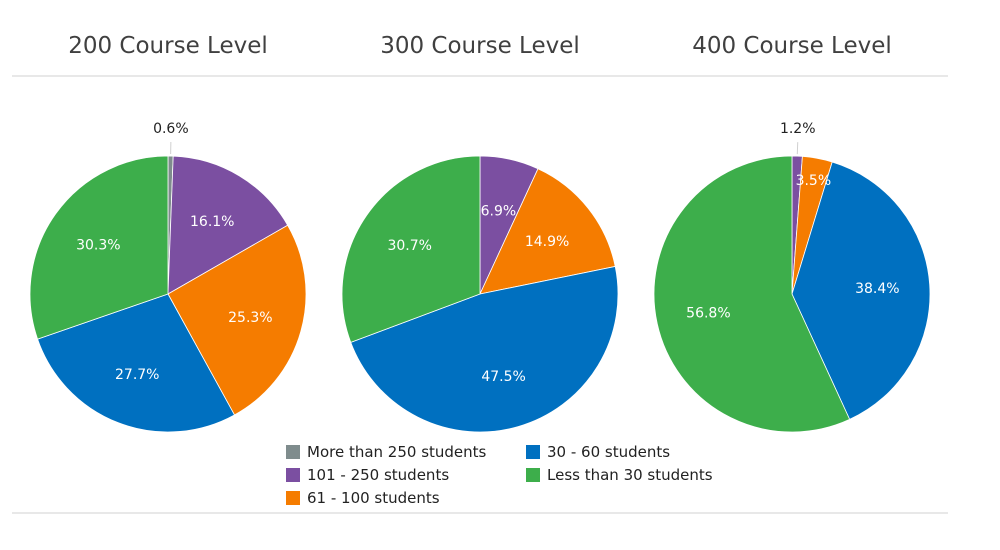 This screenshot has width=1000, height=550. Describe the element at coordinates (137, 375) in the screenshot. I see `slice-data-label: 27.7%` at that location.